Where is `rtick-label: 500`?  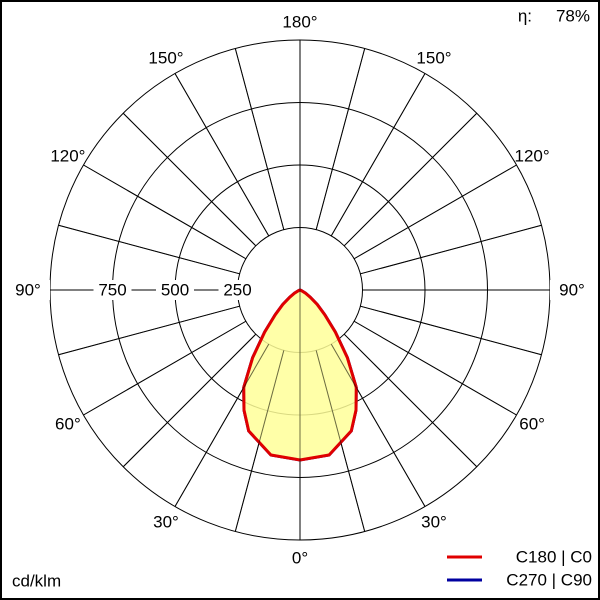 rtick-label: 500 is located at coordinates (175, 289).